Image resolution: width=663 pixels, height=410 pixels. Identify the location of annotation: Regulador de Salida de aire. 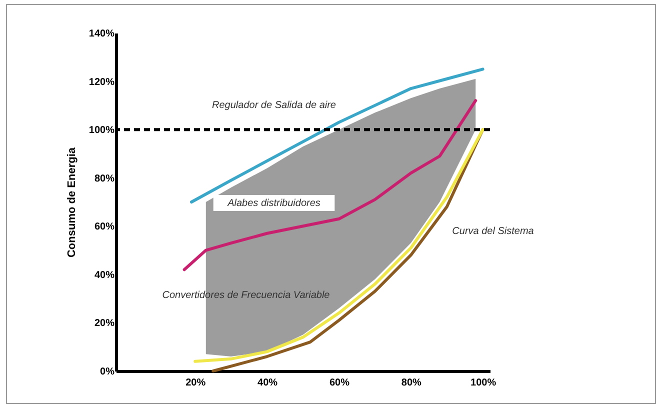
(274, 105).